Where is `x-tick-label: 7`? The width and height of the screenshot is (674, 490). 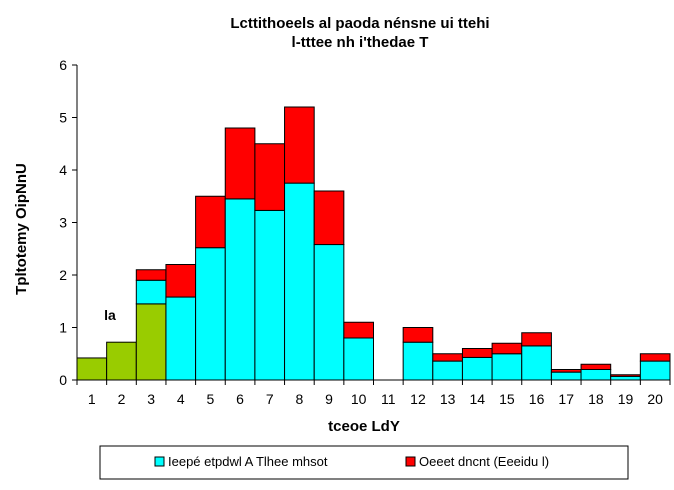
x-tick-label: 7 is located at coordinates (270, 399).